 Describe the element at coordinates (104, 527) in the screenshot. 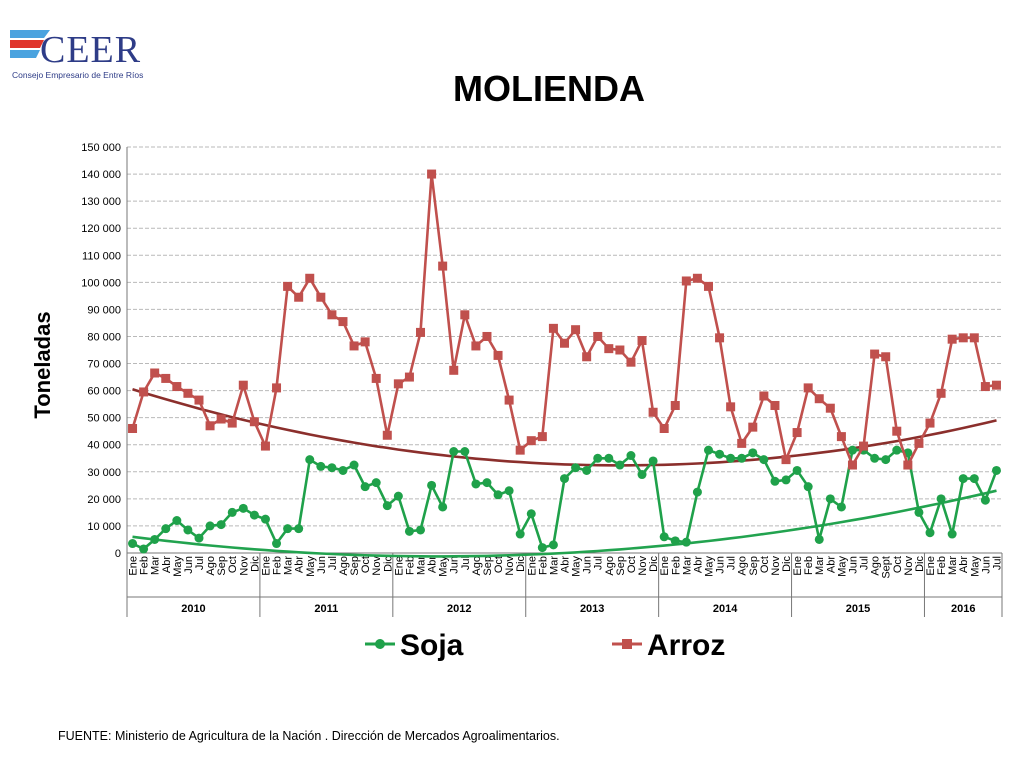

I see `y-tick-label: 10 000` at that location.